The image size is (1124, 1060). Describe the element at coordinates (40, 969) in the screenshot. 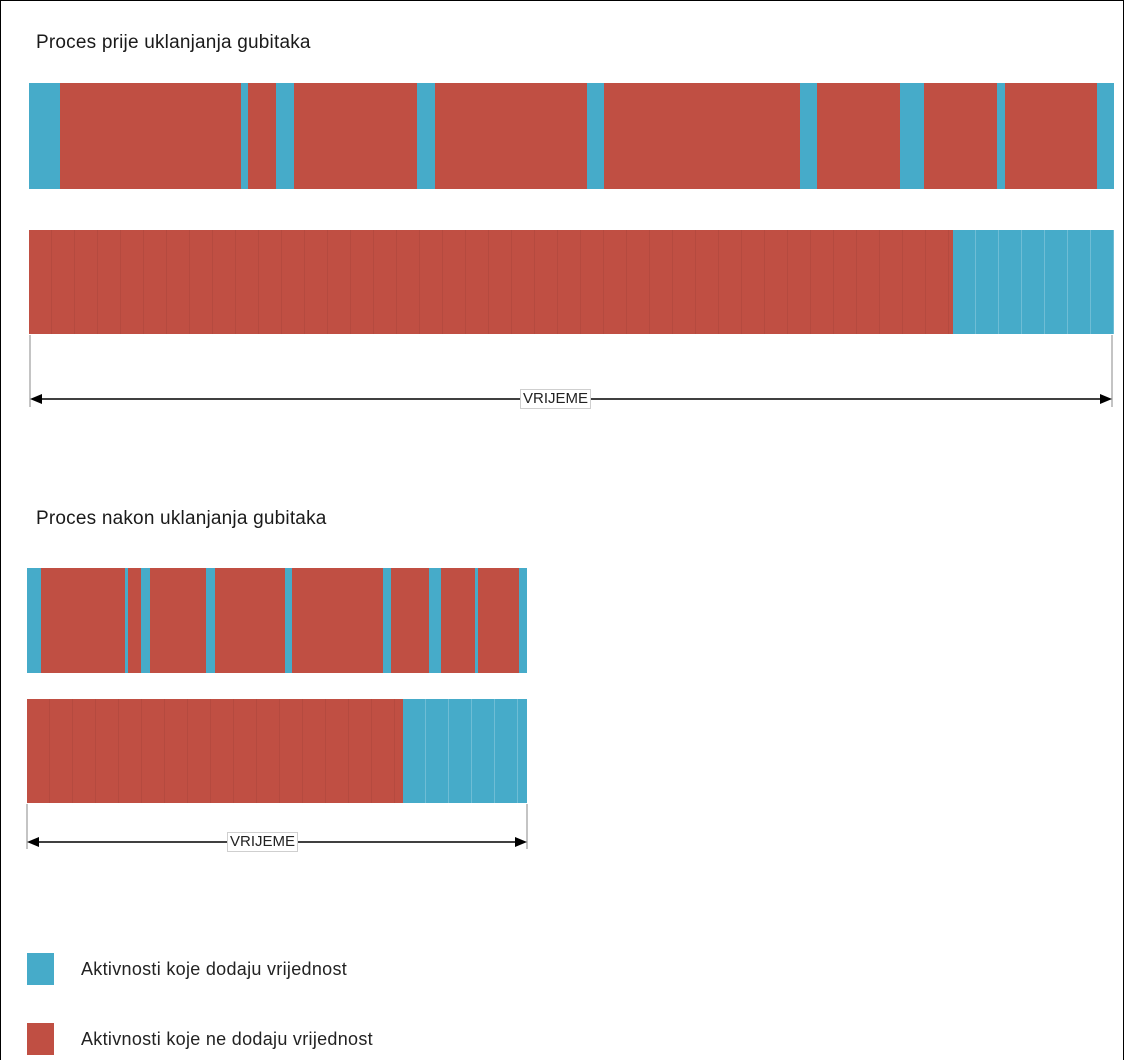

I see `legend-swatch-value-added` at that location.